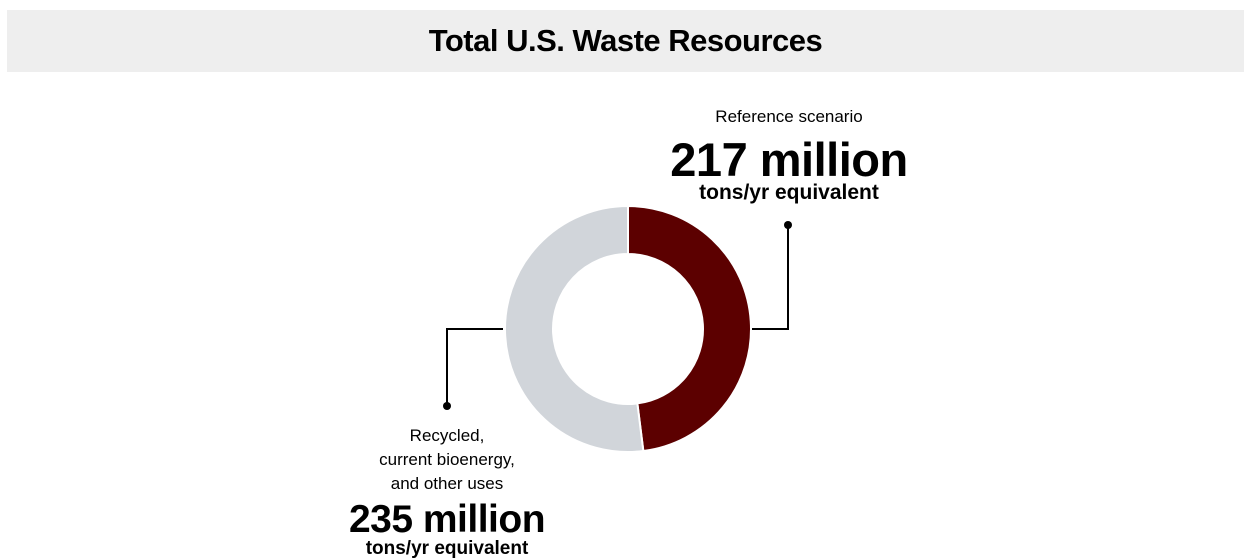 The width and height of the screenshot is (1244, 559). Describe the element at coordinates (789, 159) in the screenshot. I see `value-label: 217 million` at that location.